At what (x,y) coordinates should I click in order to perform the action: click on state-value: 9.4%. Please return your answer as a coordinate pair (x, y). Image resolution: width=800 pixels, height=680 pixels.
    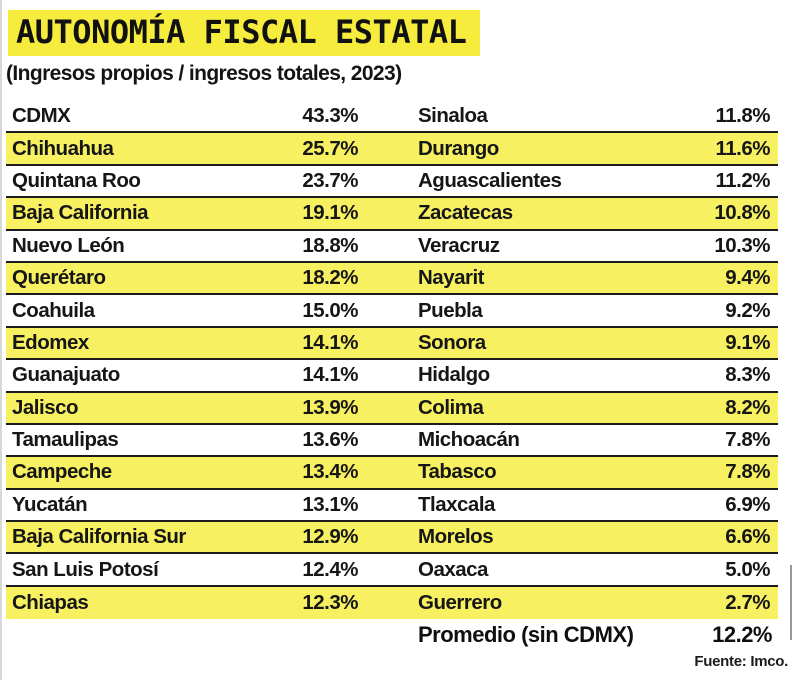
    Looking at the image, I should click on (747, 278).